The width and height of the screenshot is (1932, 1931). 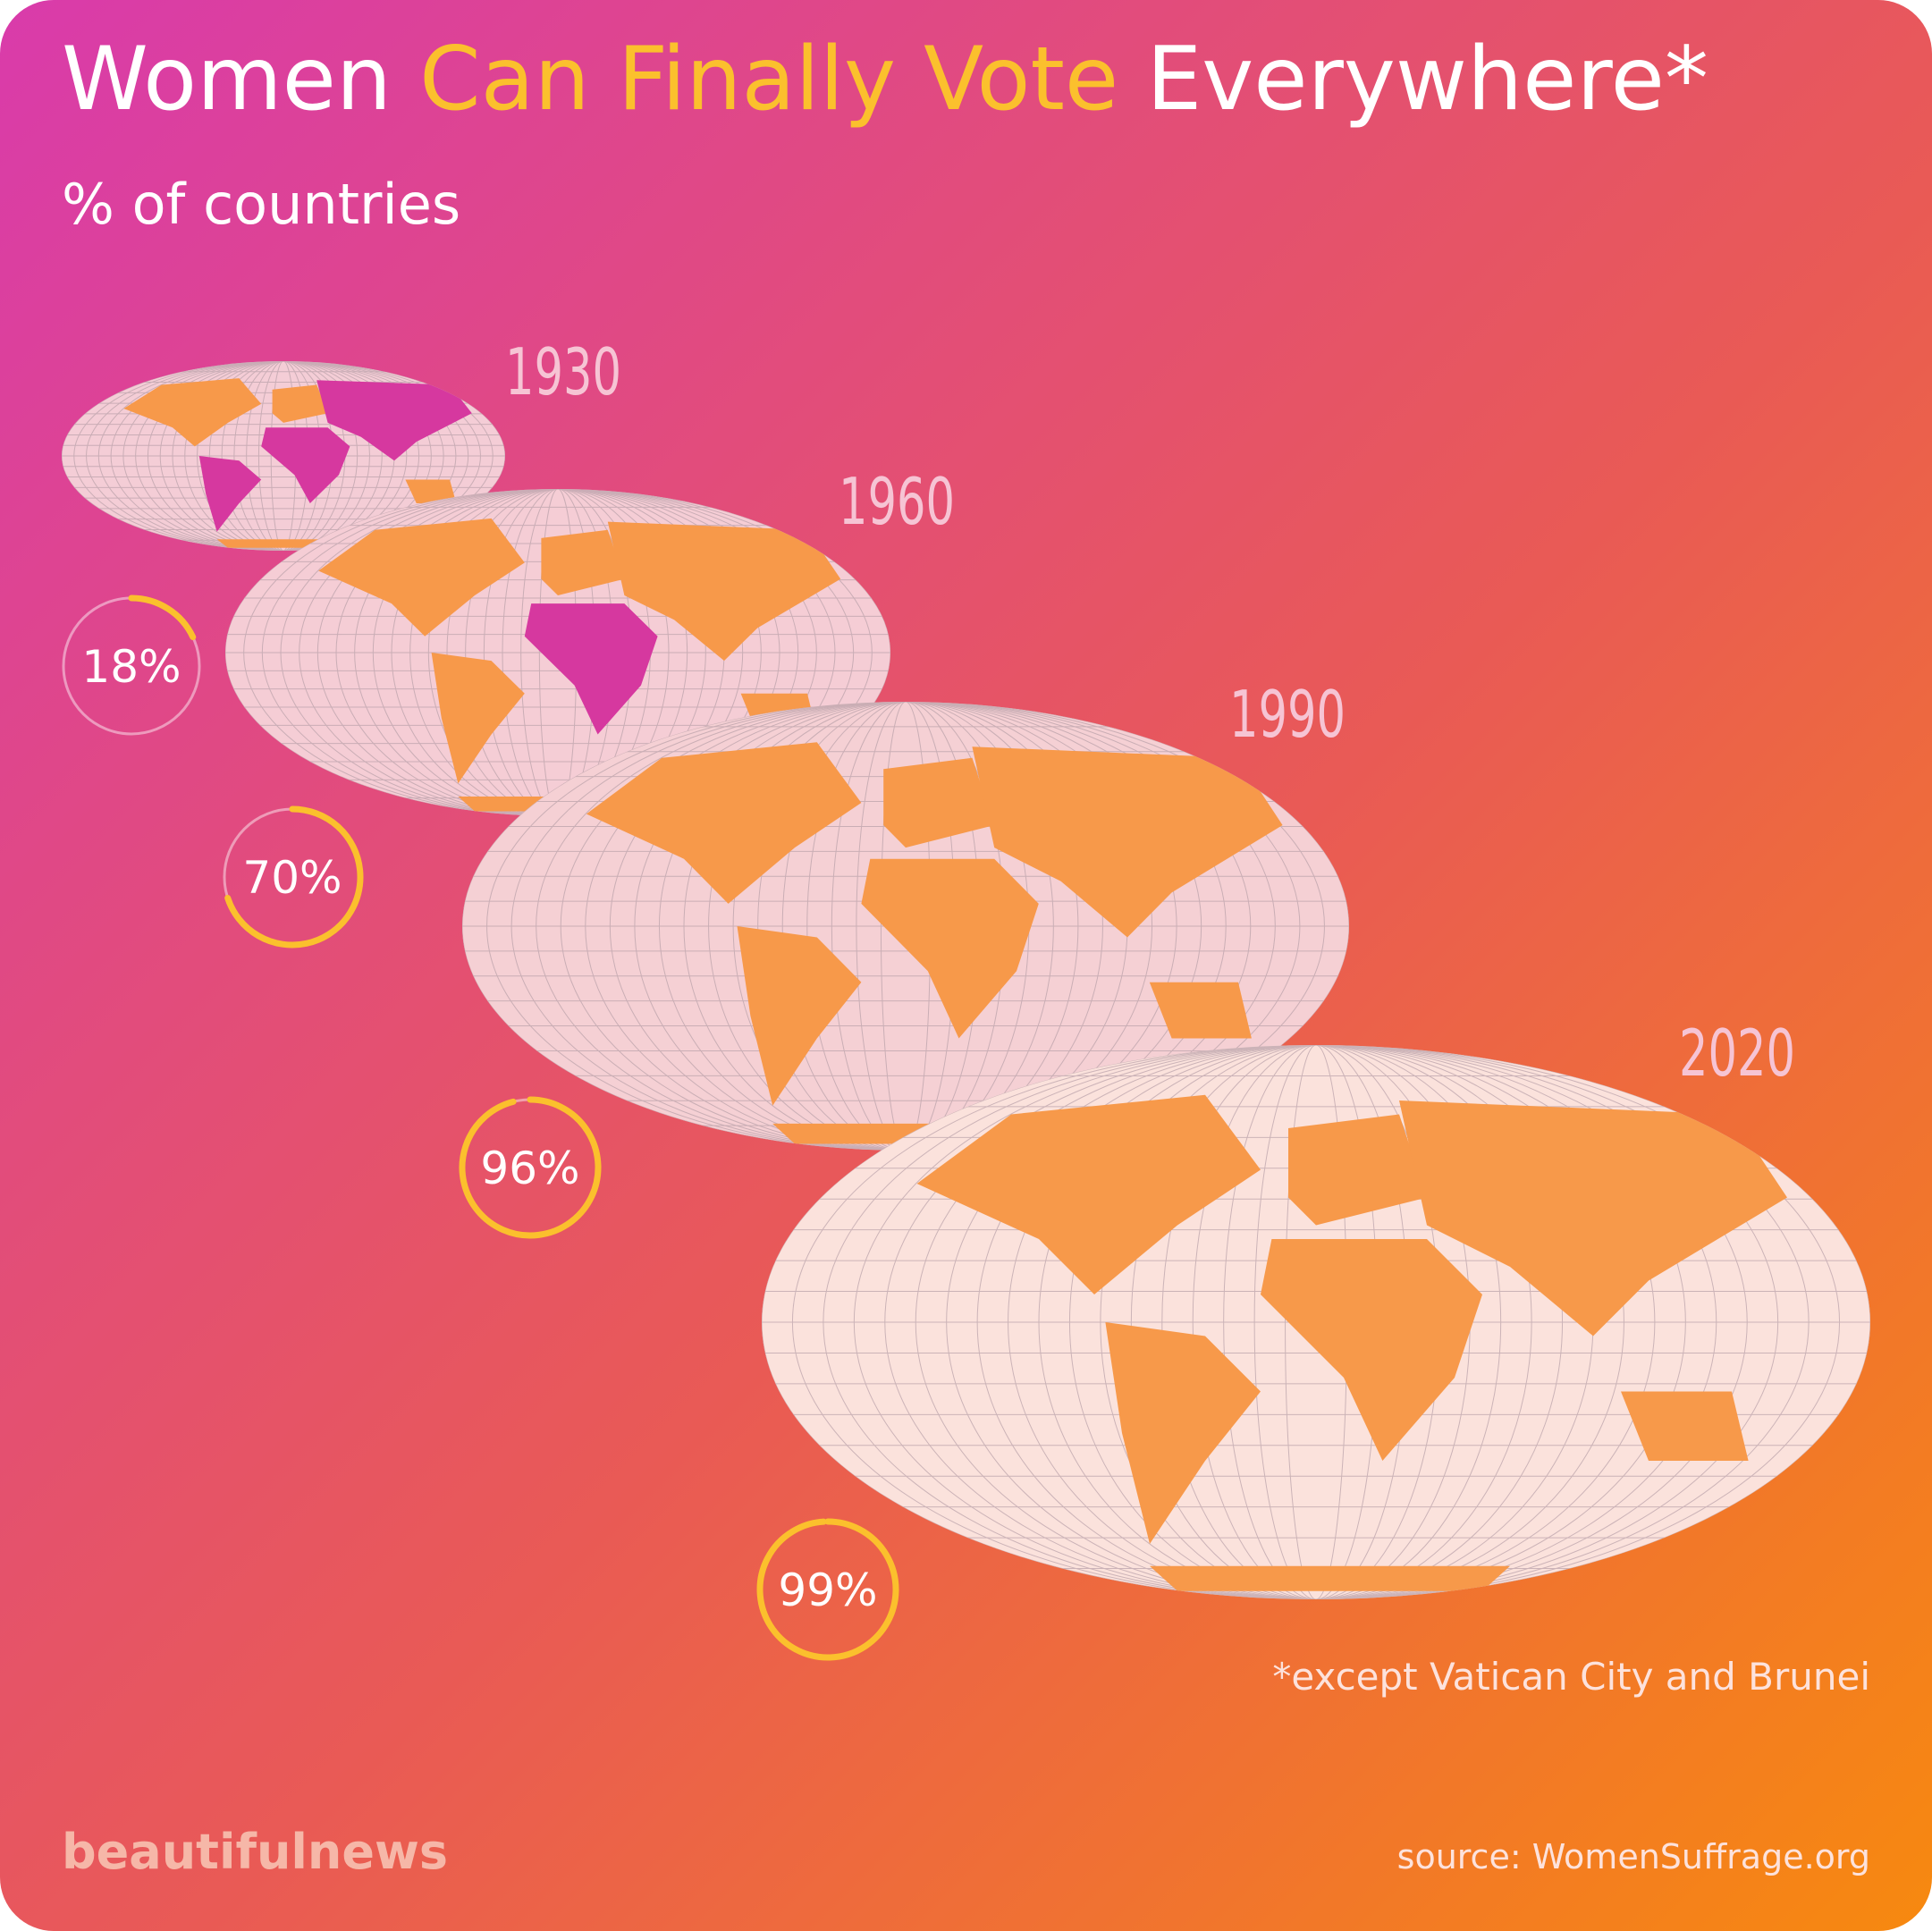 I want to click on value-label: 70%, so click(x=292, y=878).